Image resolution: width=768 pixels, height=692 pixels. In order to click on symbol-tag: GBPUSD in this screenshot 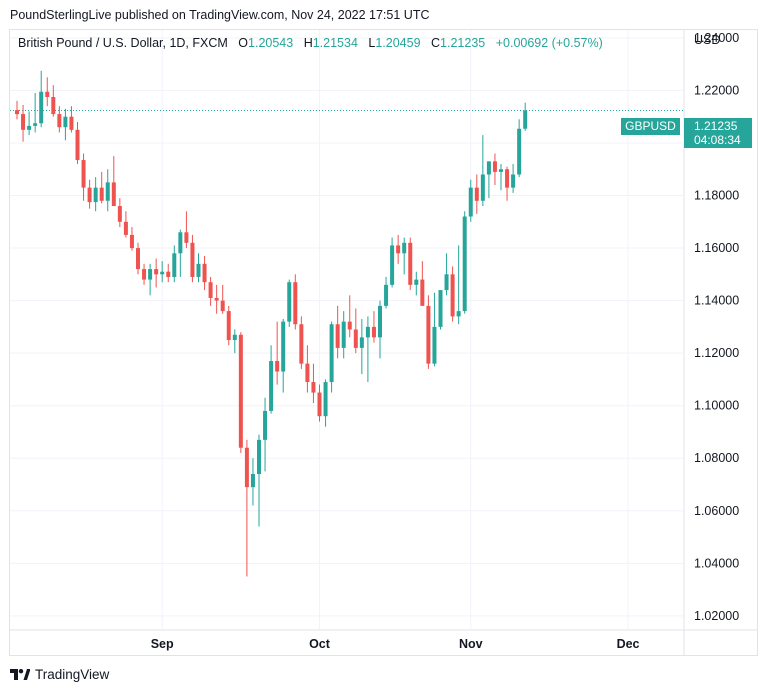, I will do `click(650, 126)`.